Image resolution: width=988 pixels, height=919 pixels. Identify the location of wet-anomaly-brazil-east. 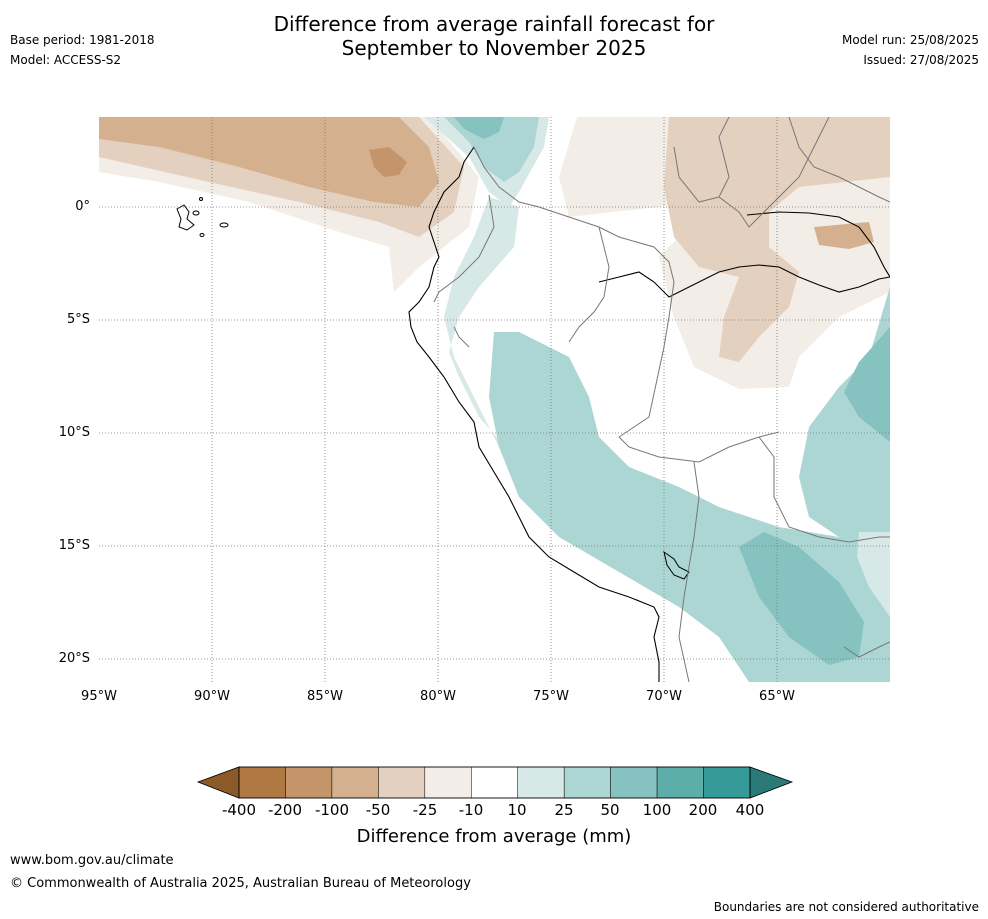
(844, 412).